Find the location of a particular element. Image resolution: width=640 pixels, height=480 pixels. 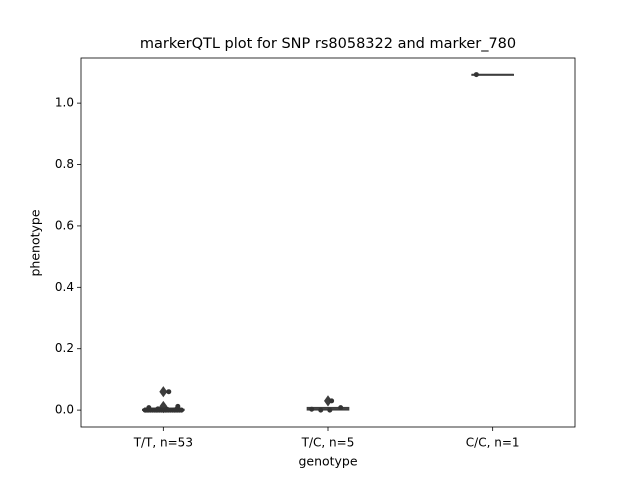

y-tick-label: 0.8 is located at coordinates (64, 164).